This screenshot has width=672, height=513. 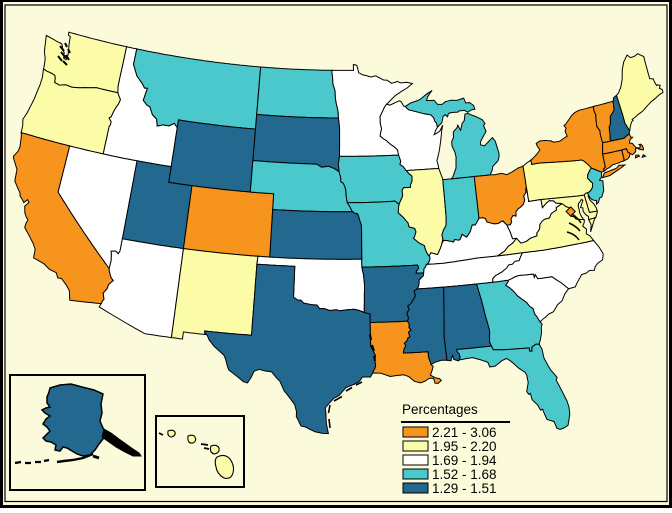 What do you see at coordinates (464, 446) in the screenshot?
I see `svg-text: 1.95 - 2.20` at bounding box center [464, 446].